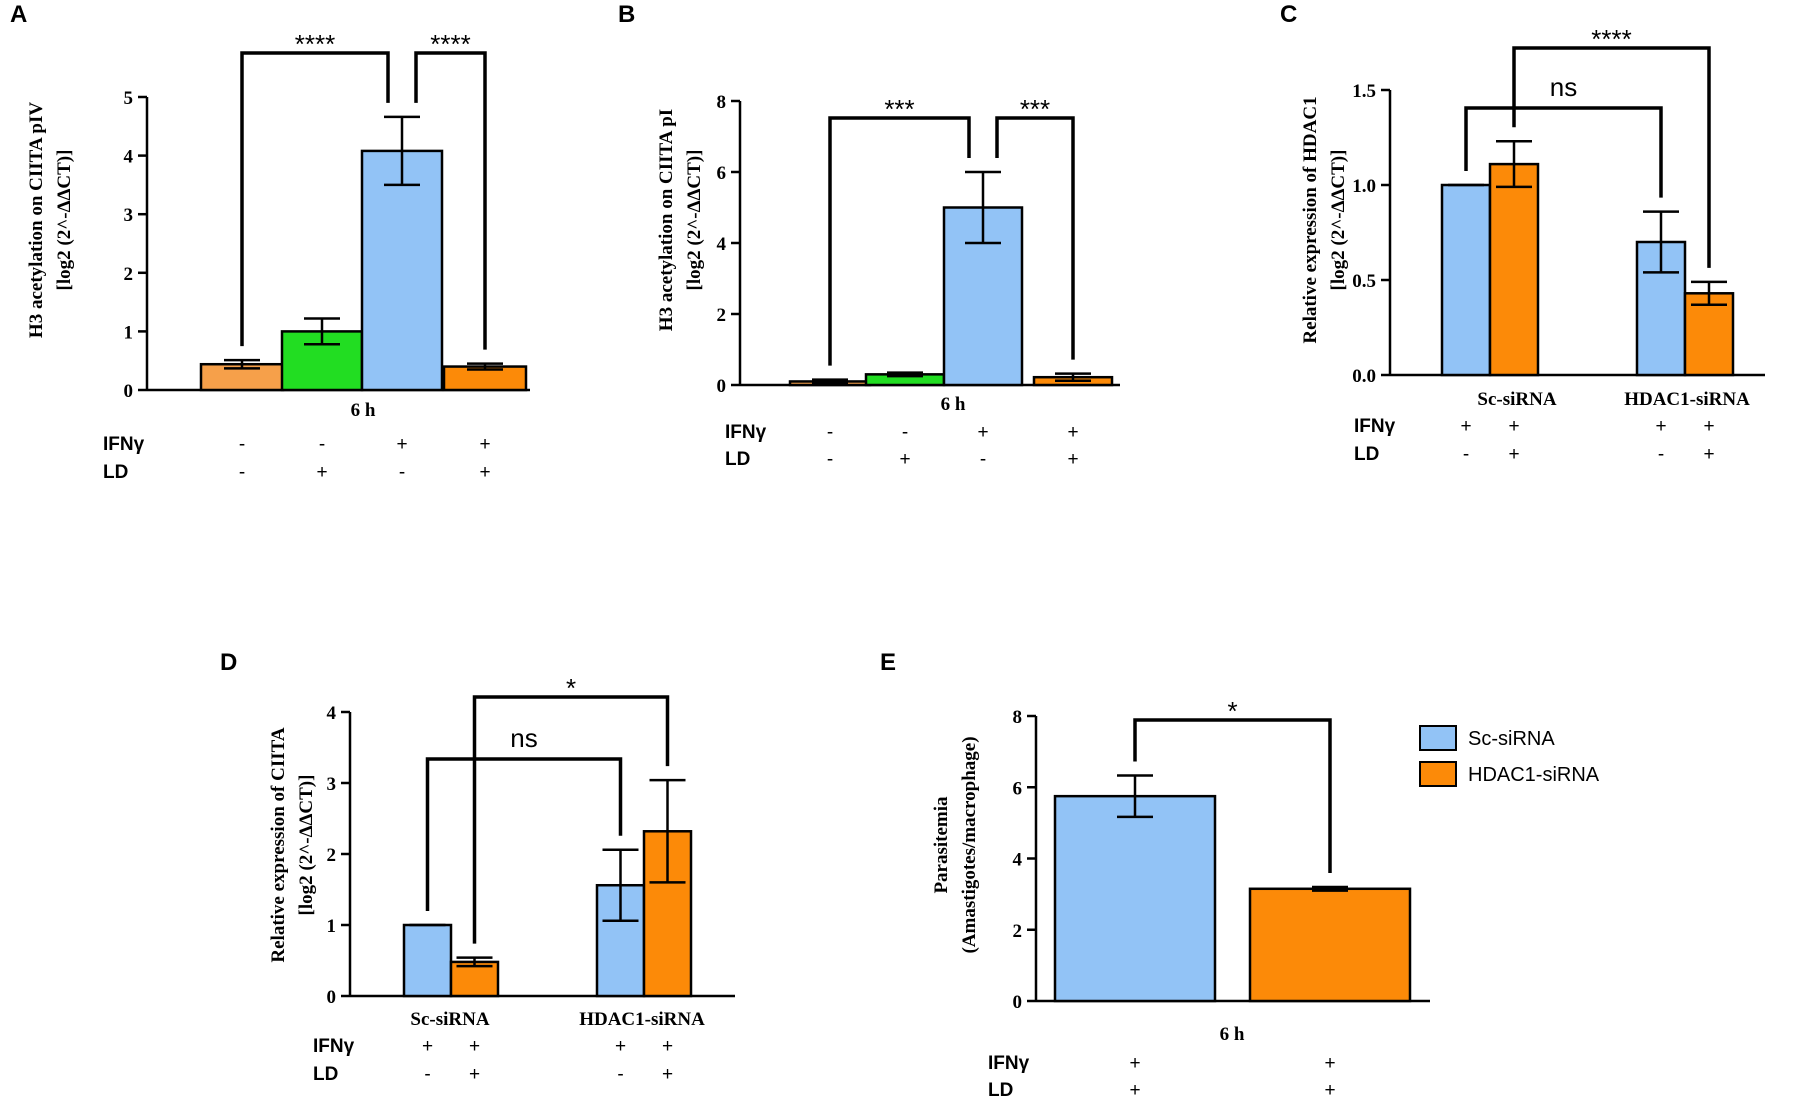  I want to click on panel-letter-E: E, so click(888, 662).